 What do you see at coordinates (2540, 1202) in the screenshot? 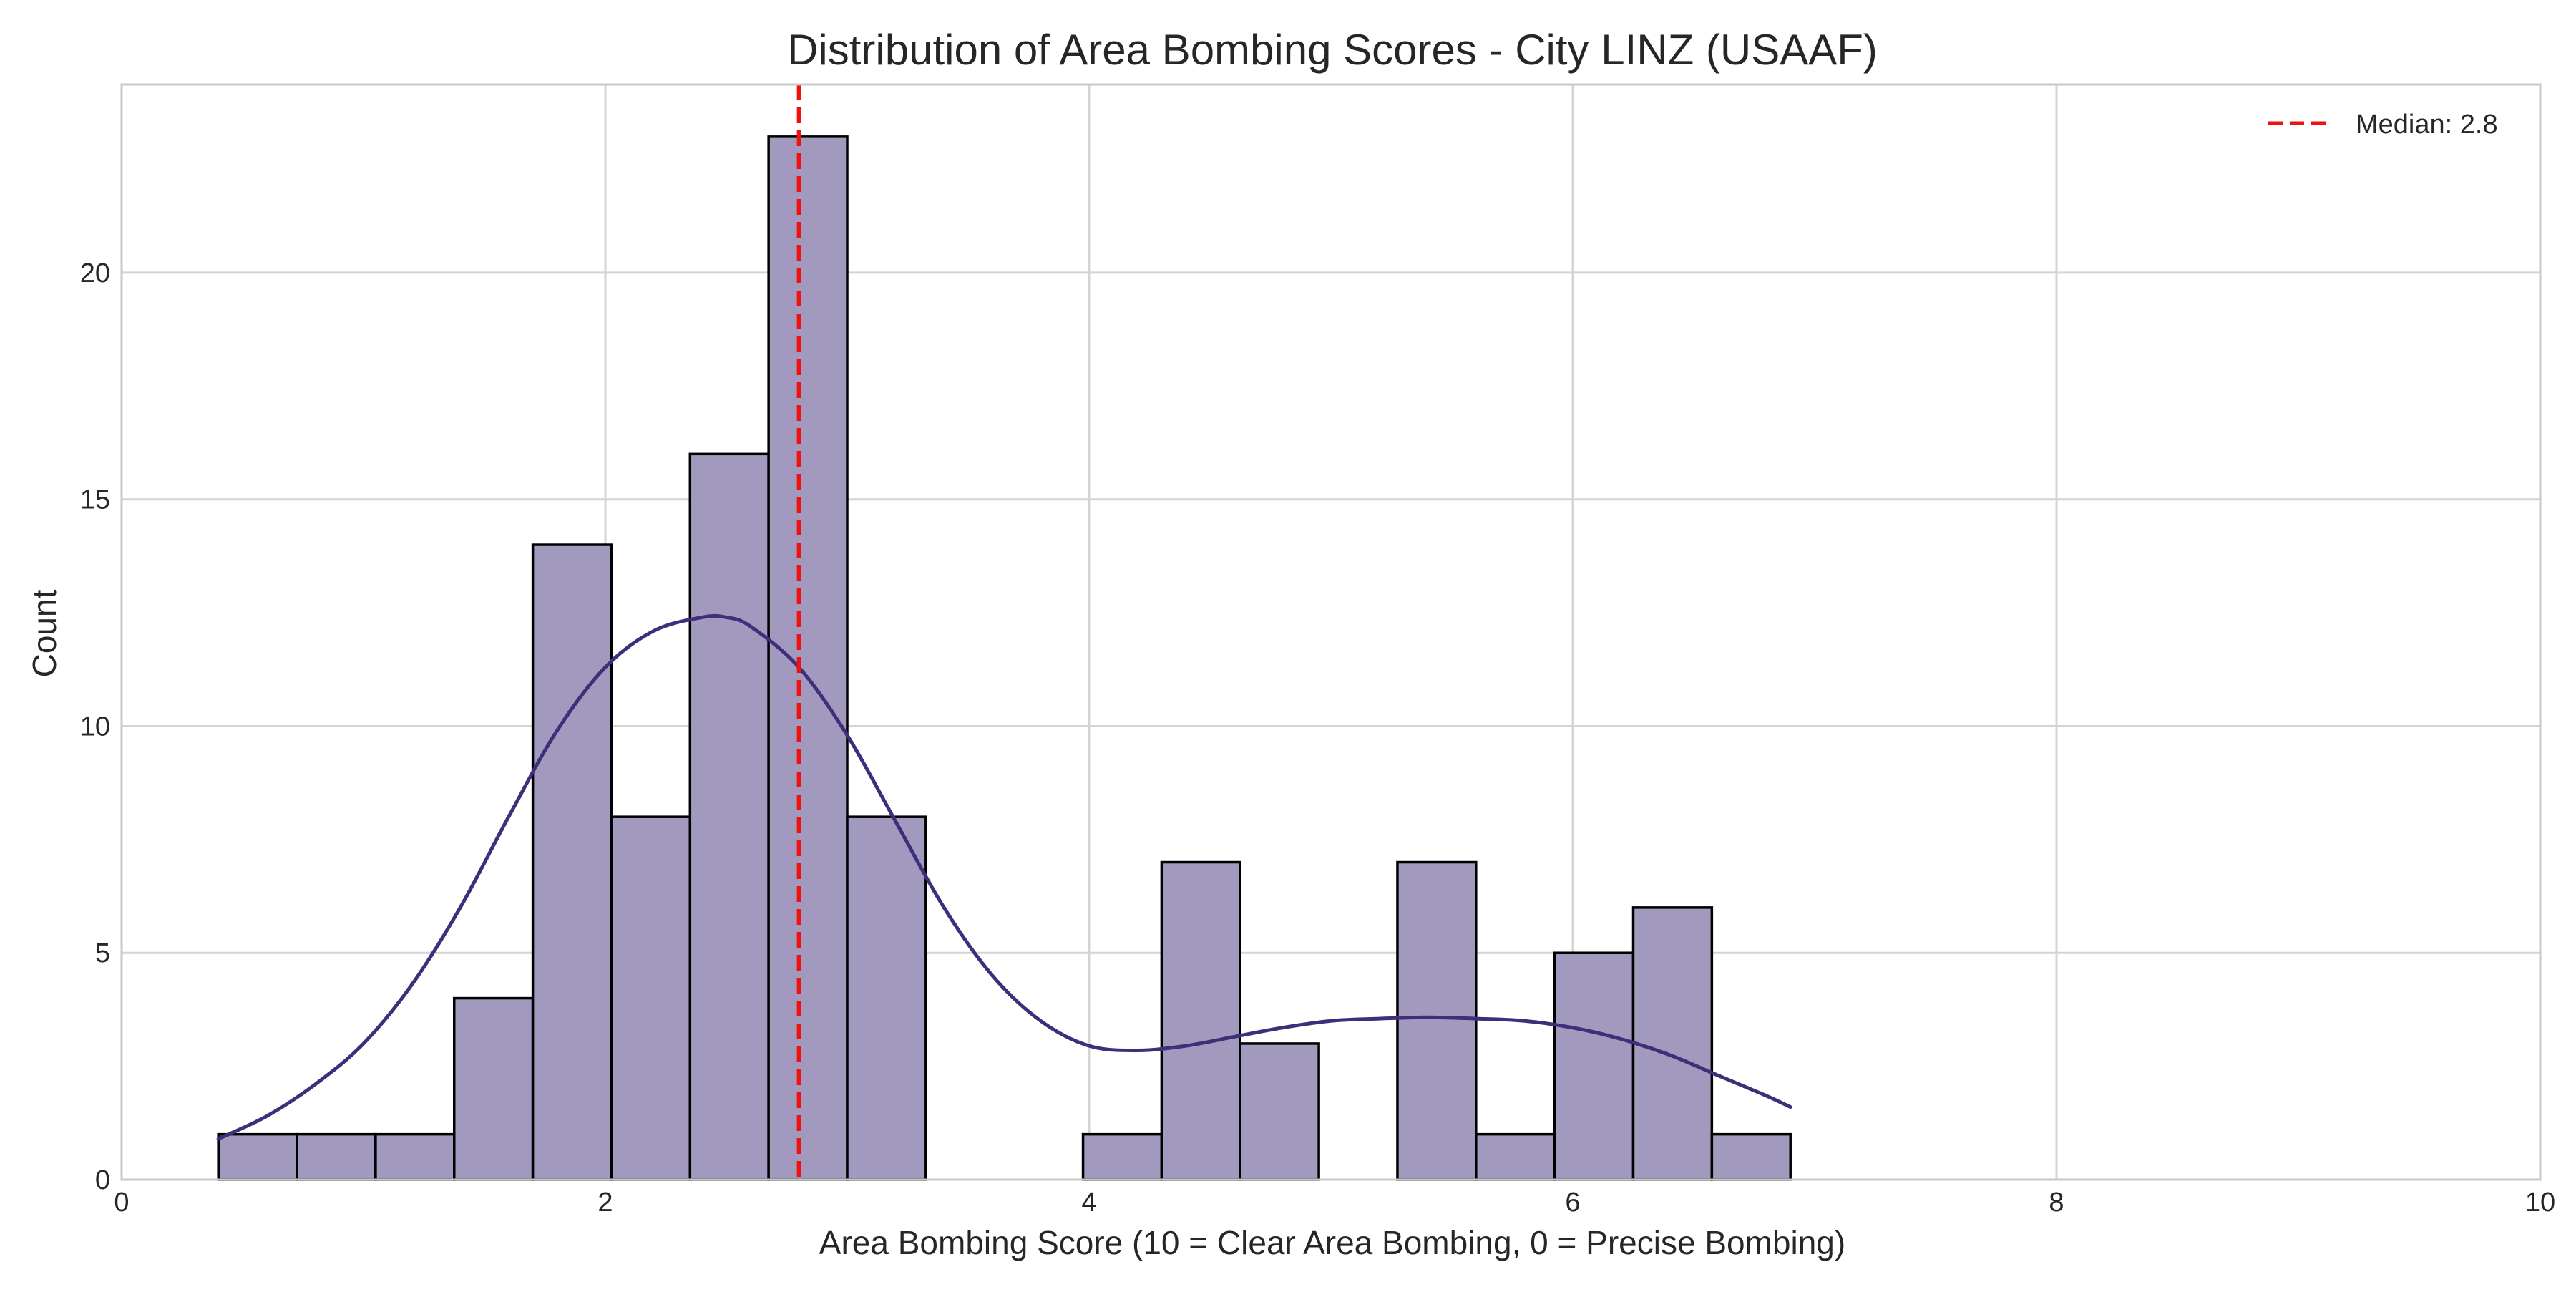
I see `x-tick-label: 10` at bounding box center [2540, 1202].